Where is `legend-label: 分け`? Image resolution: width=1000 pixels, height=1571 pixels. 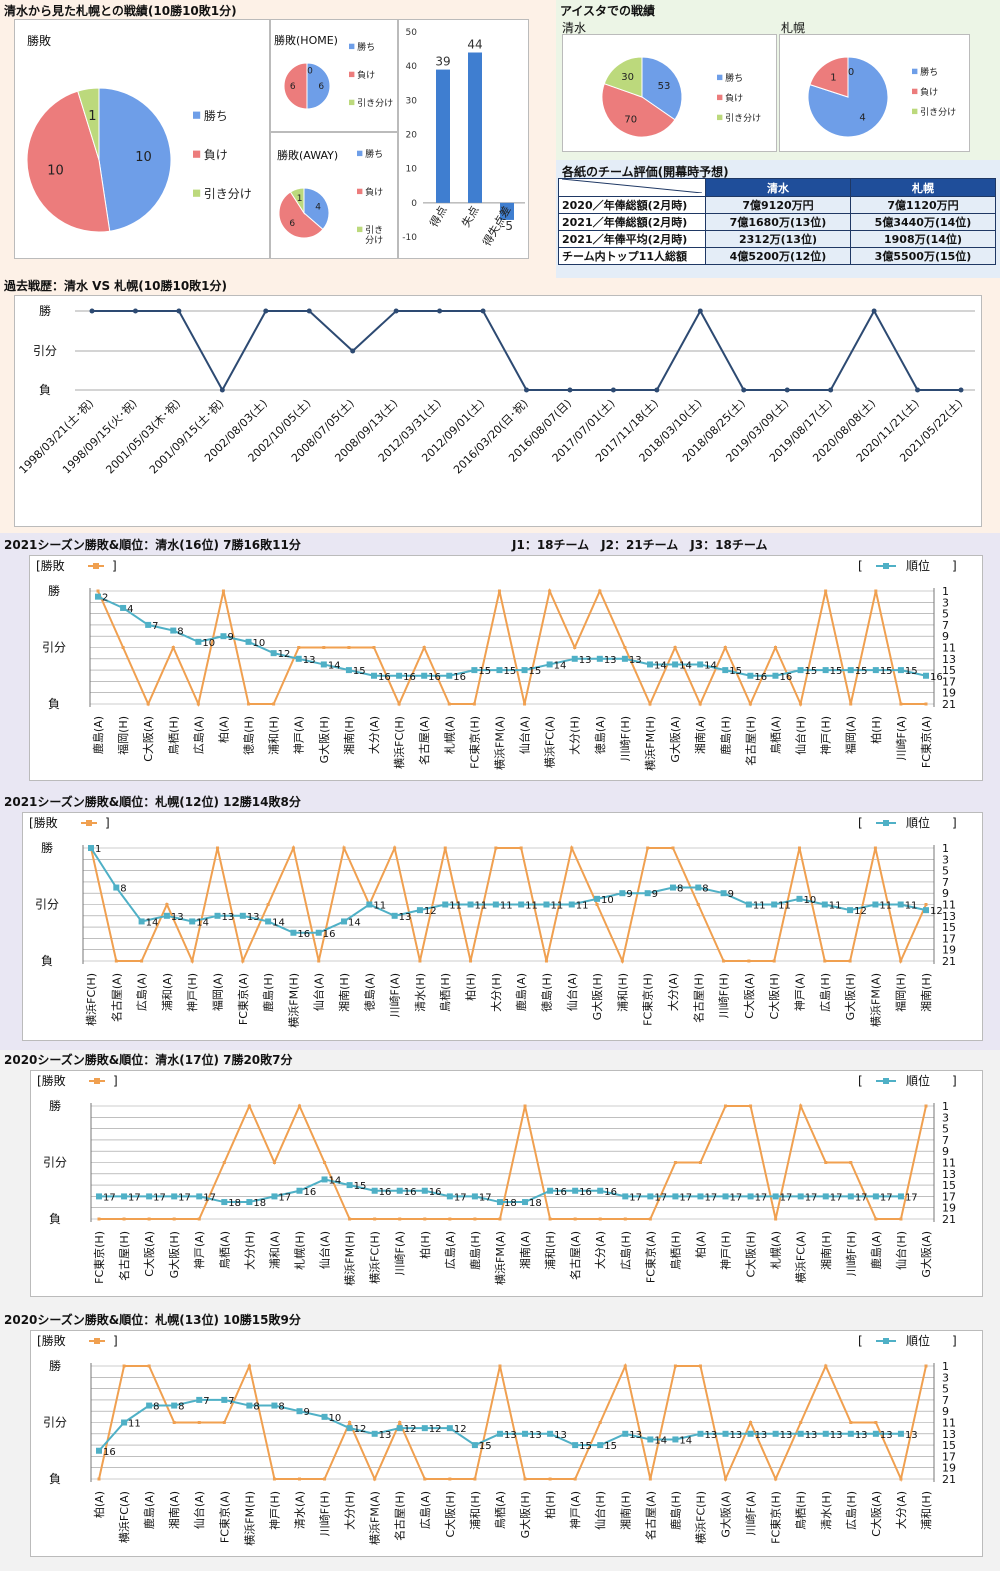 legend-label: 分け is located at coordinates (374, 240).